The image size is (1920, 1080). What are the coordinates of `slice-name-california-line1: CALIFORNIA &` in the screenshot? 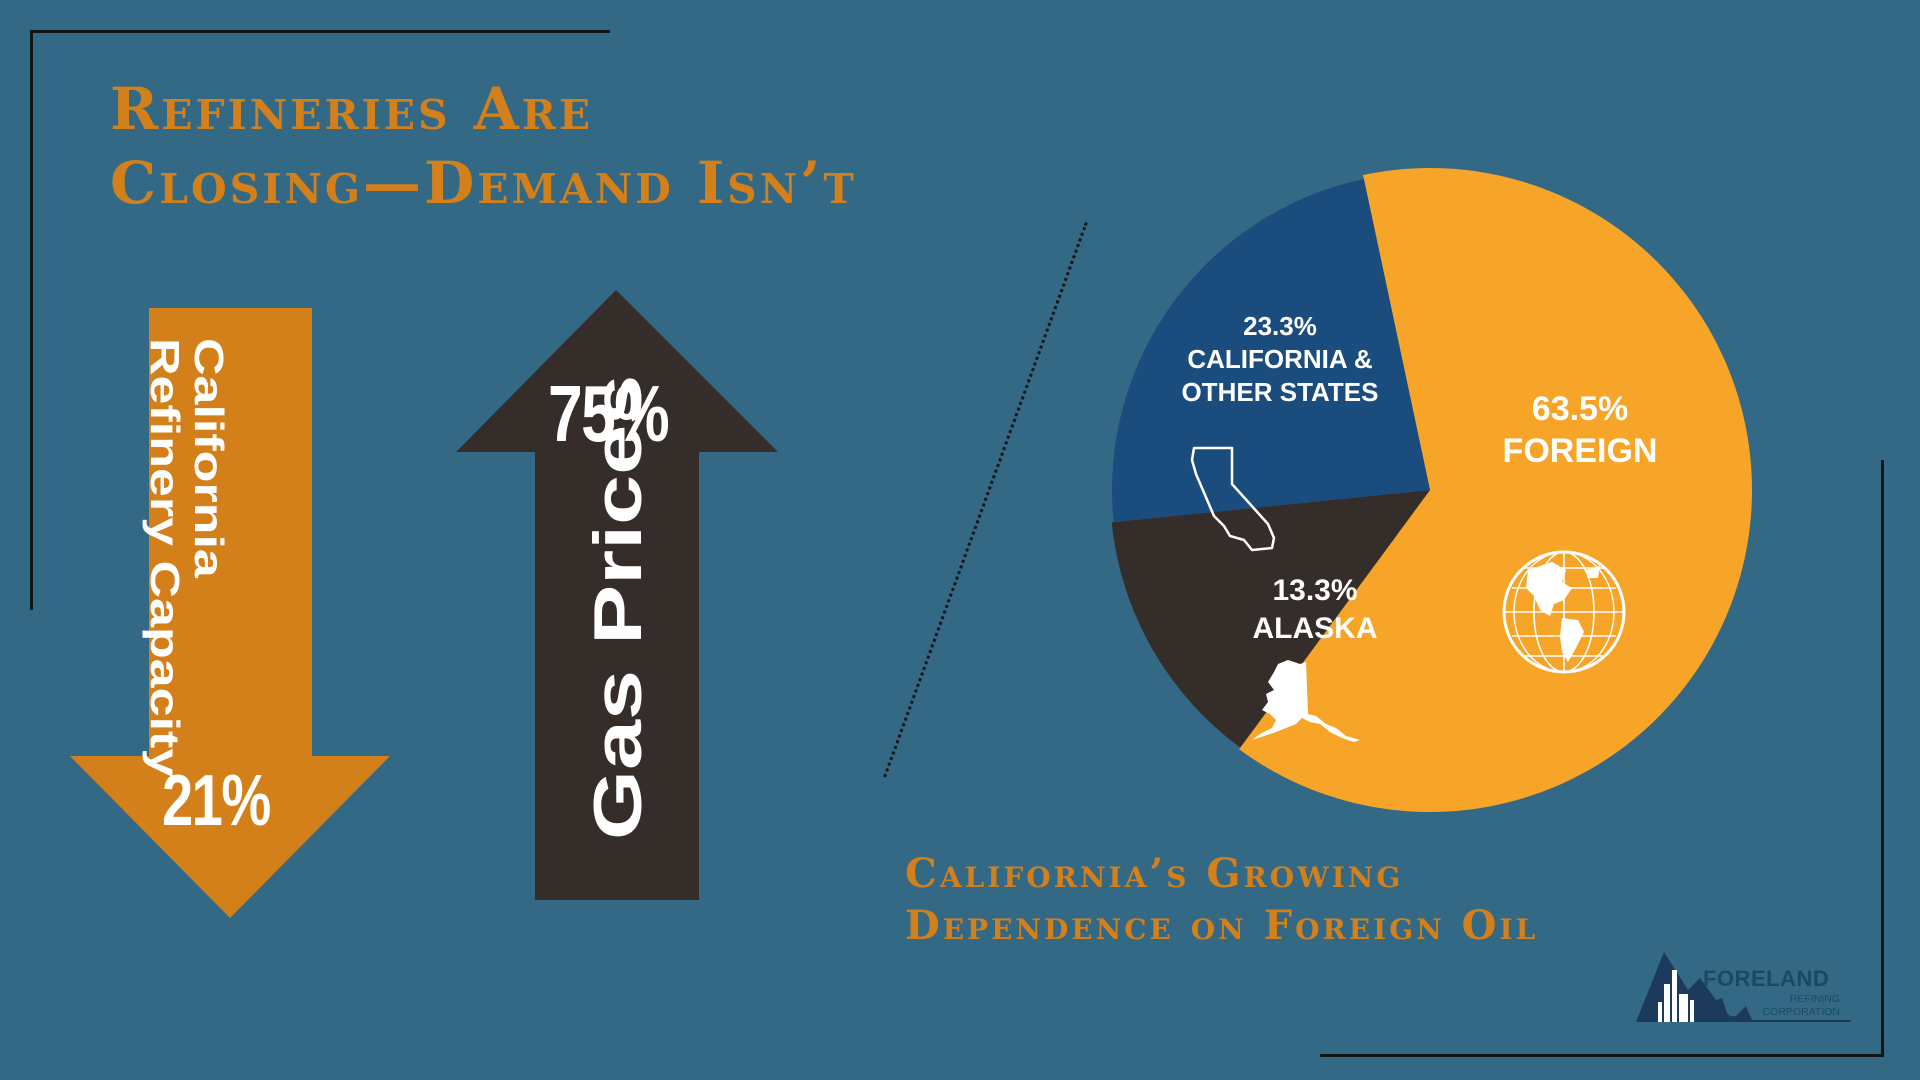 It's located at (1280, 359).